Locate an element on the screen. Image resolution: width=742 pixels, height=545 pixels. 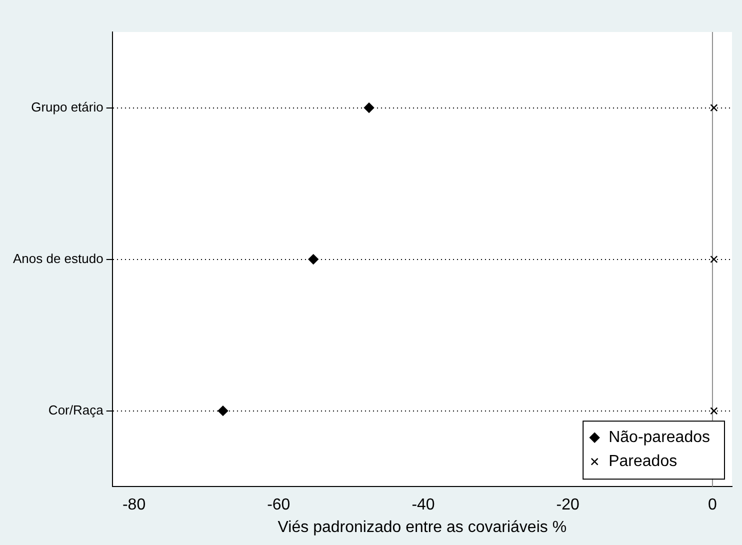
y-tick-label: Grupo etário is located at coordinates (67, 106).